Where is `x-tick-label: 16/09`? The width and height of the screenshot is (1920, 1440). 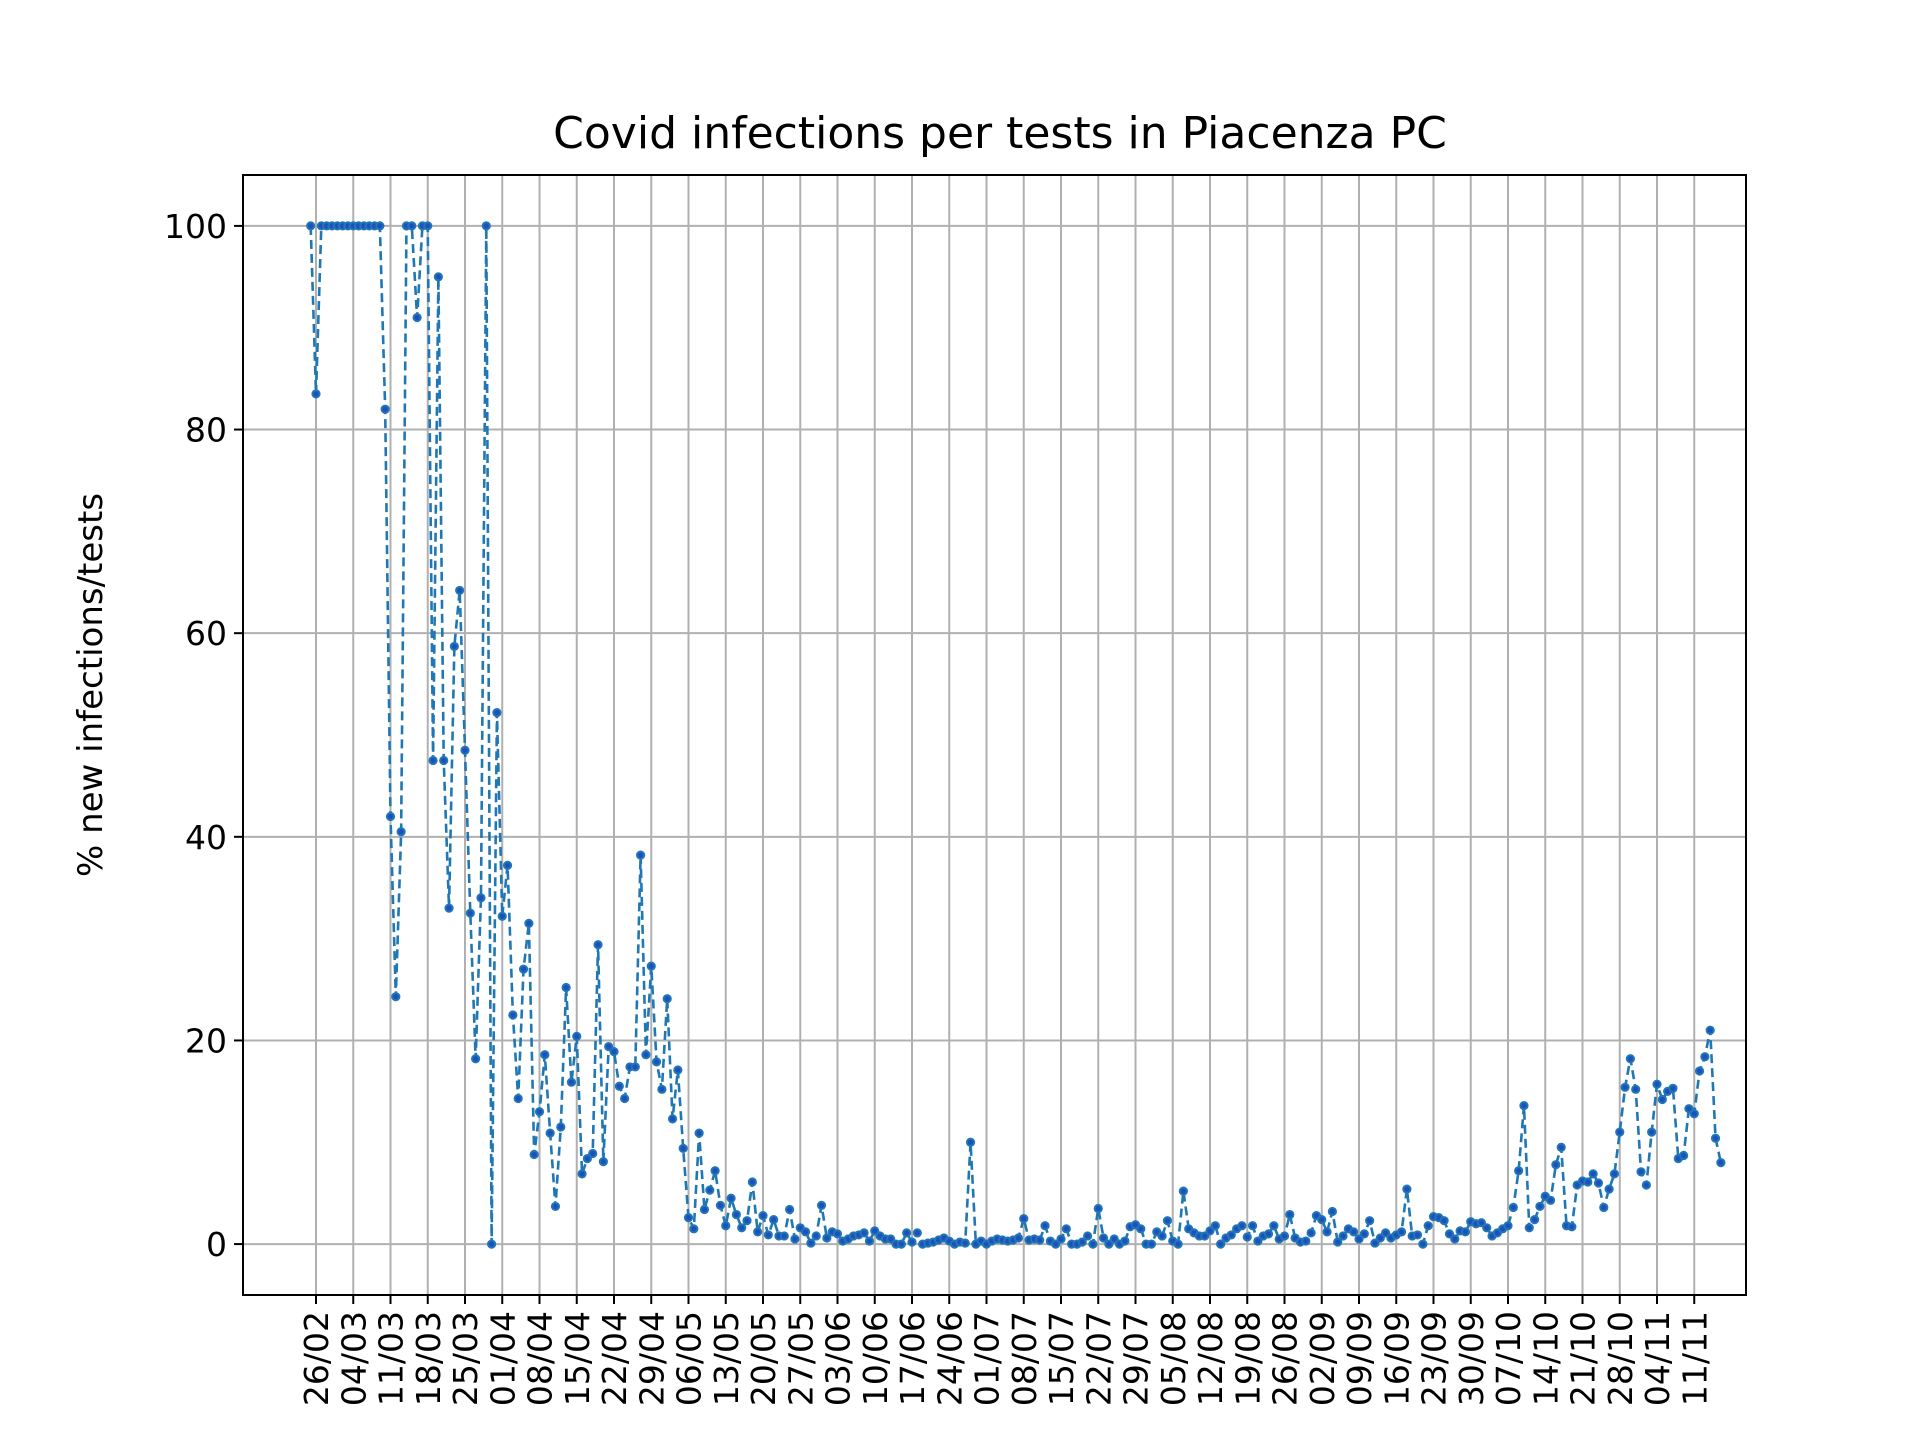
x-tick-label: 16/09 is located at coordinates (1396, 1358).